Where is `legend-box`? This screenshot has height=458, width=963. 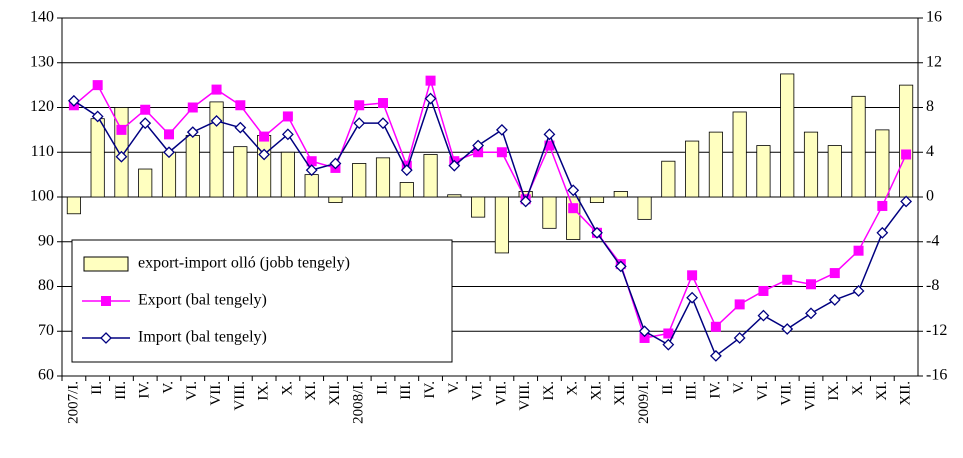 legend-box is located at coordinates (262, 301).